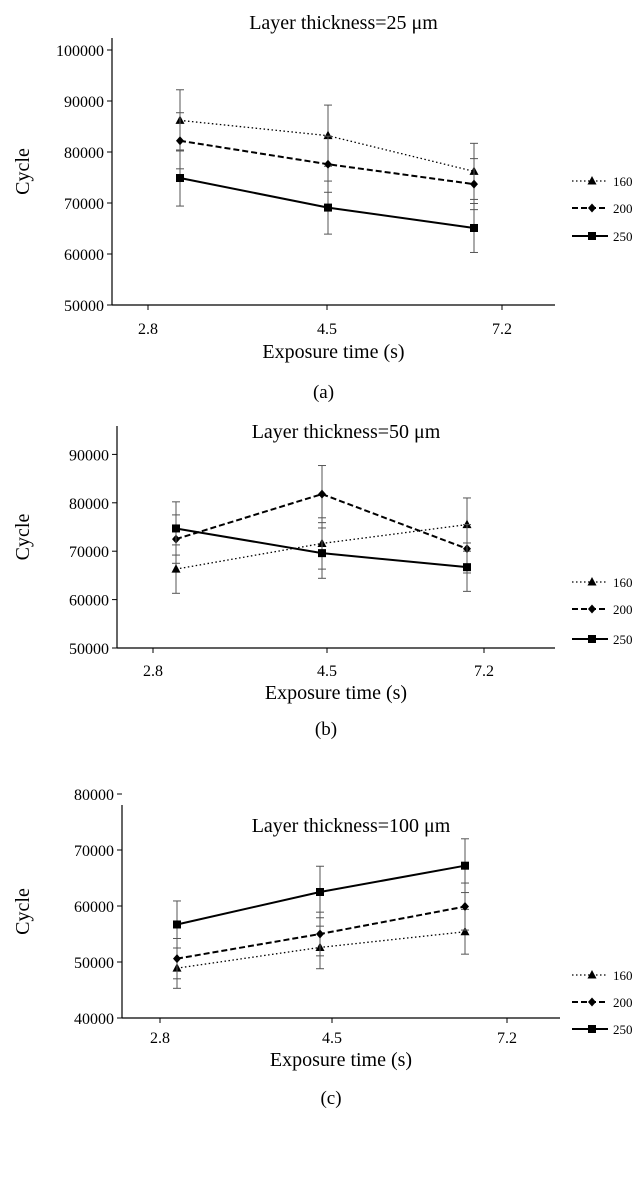 This screenshot has width=643, height=1201. What do you see at coordinates (330, 1098) in the screenshot?
I see `panel-caption: (c)` at bounding box center [330, 1098].